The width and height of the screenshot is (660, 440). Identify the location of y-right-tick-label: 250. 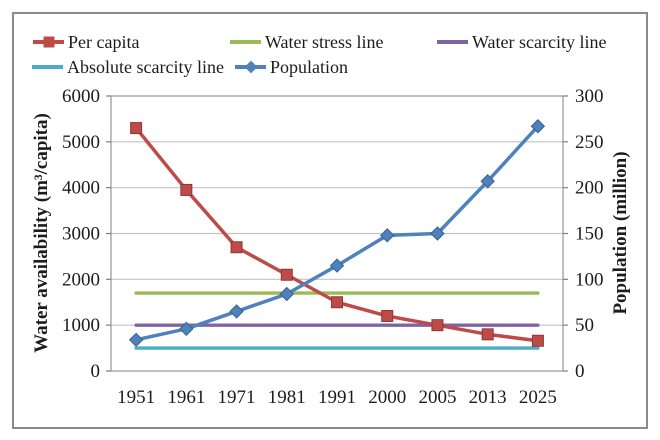
(589, 142).